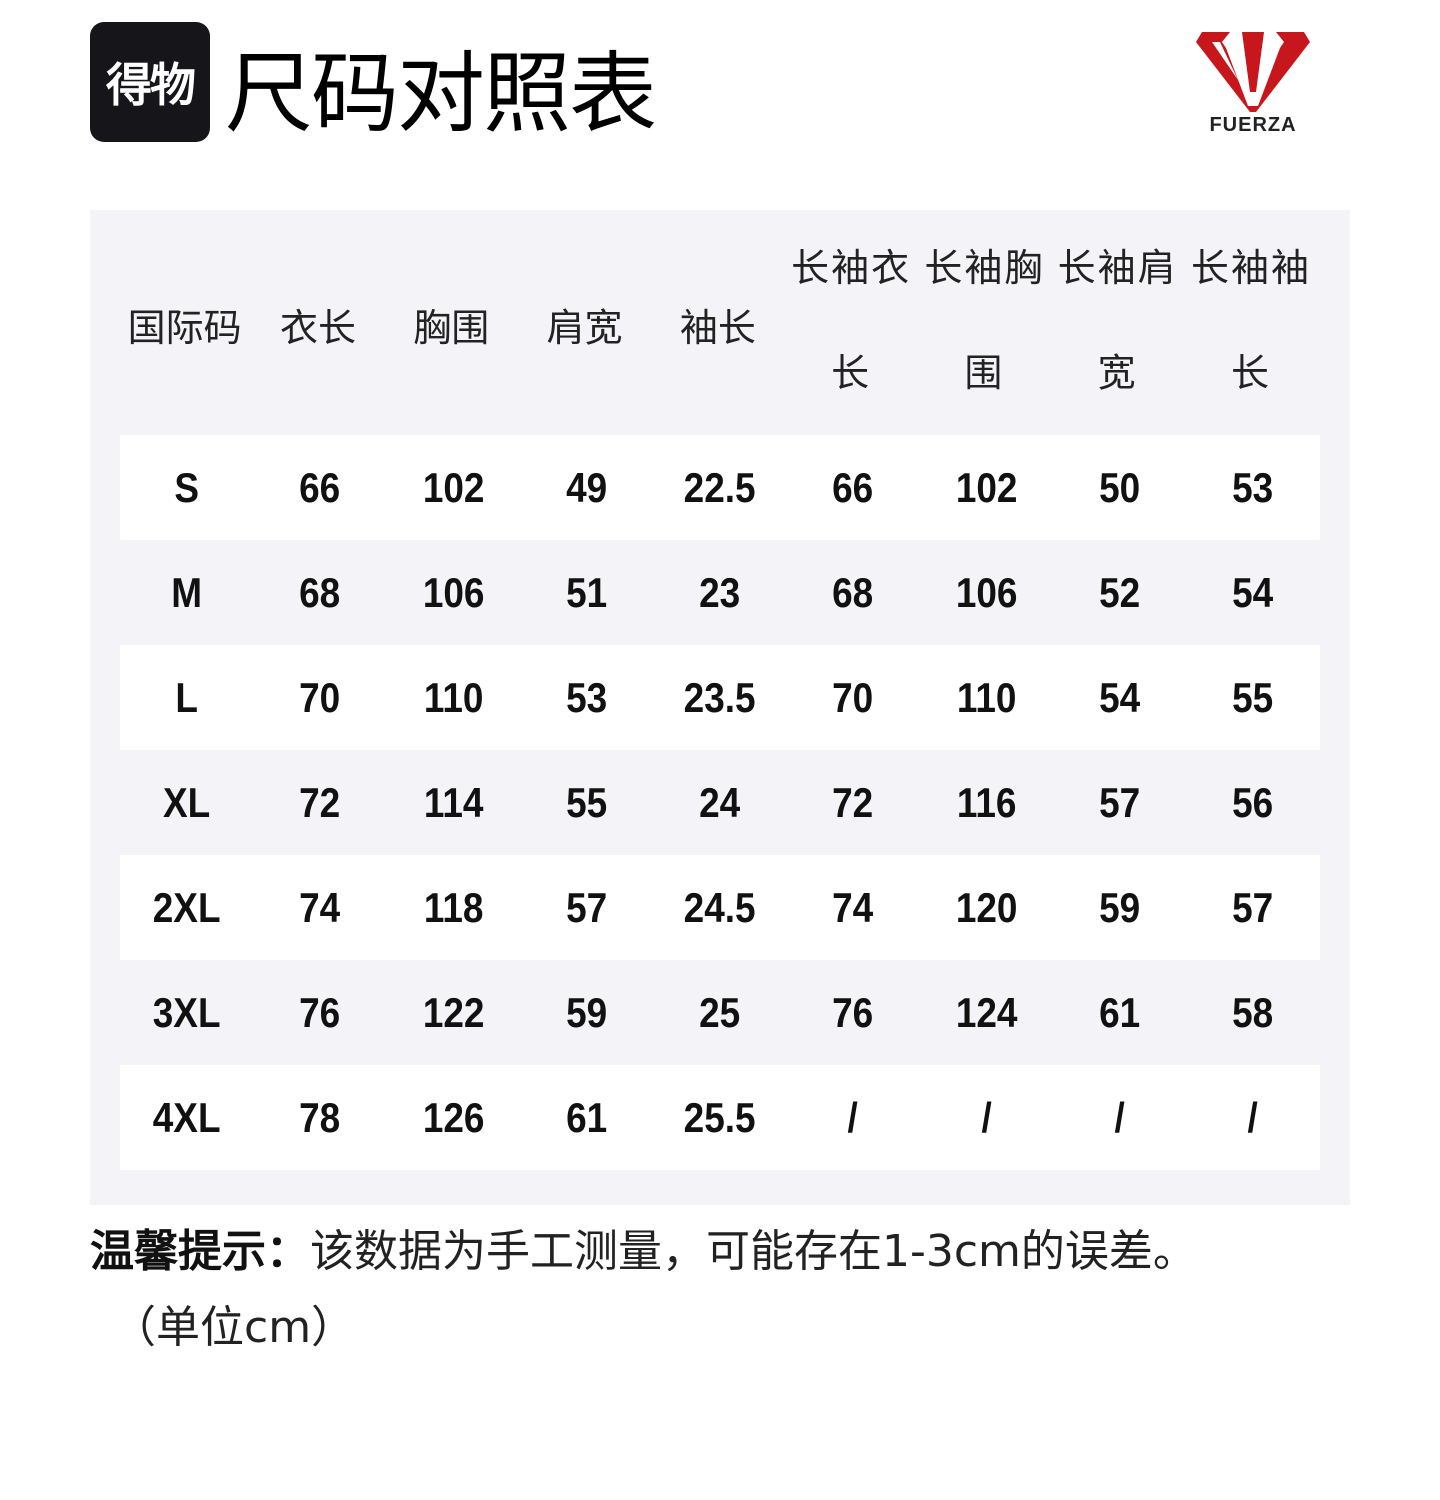 This screenshot has width=1440, height=1500. What do you see at coordinates (453, 907) in the screenshot?
I see `measure-cell: 118` at bounding box center [453, 907].